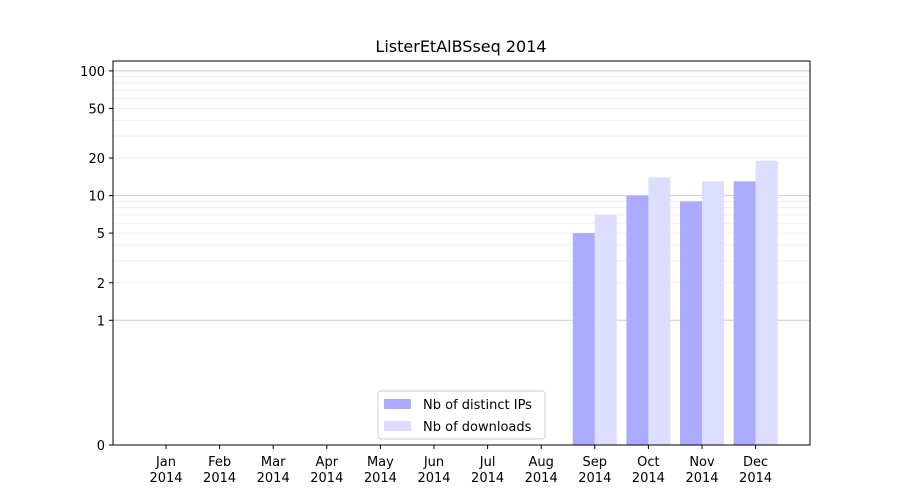  I want to click on legend-label: Nb of distinct IPs, so click(477, 405).